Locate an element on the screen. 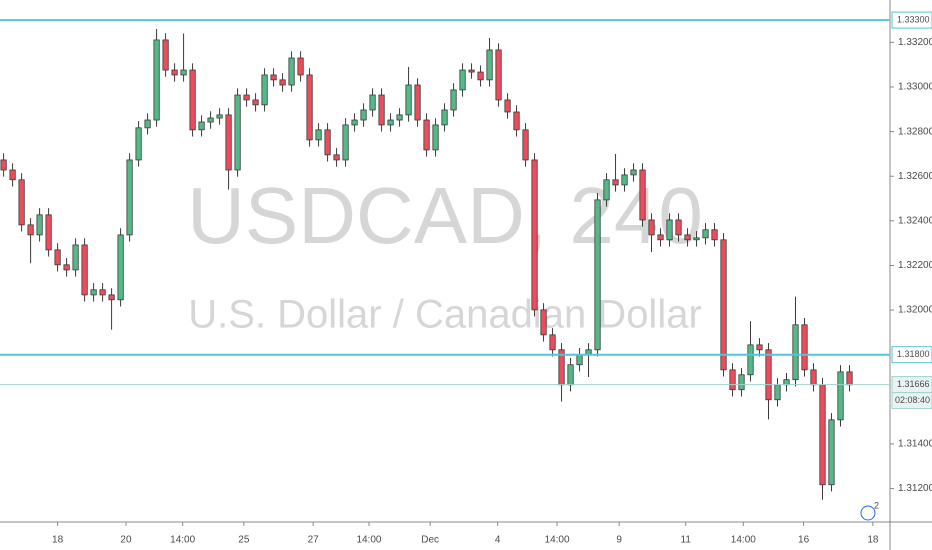 The width and height of the screenshot is (932, 550). x-tick-label: Dec is located at coordinates (430, 540).